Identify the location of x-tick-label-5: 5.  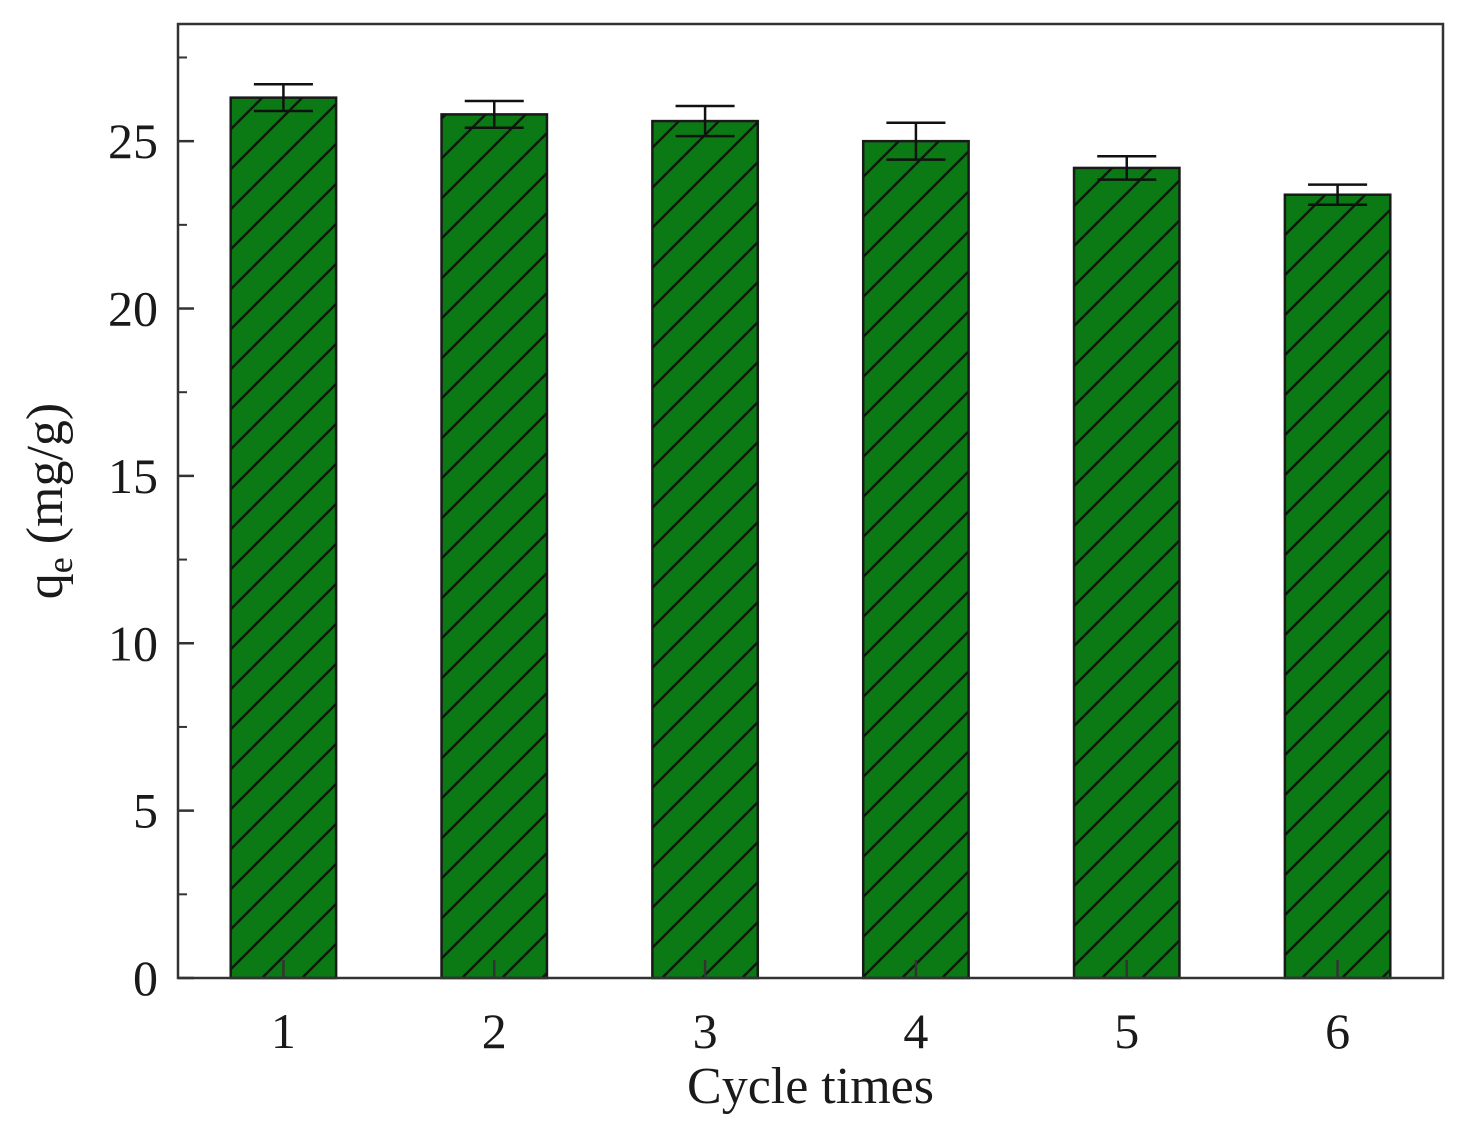
(1126, 1031).